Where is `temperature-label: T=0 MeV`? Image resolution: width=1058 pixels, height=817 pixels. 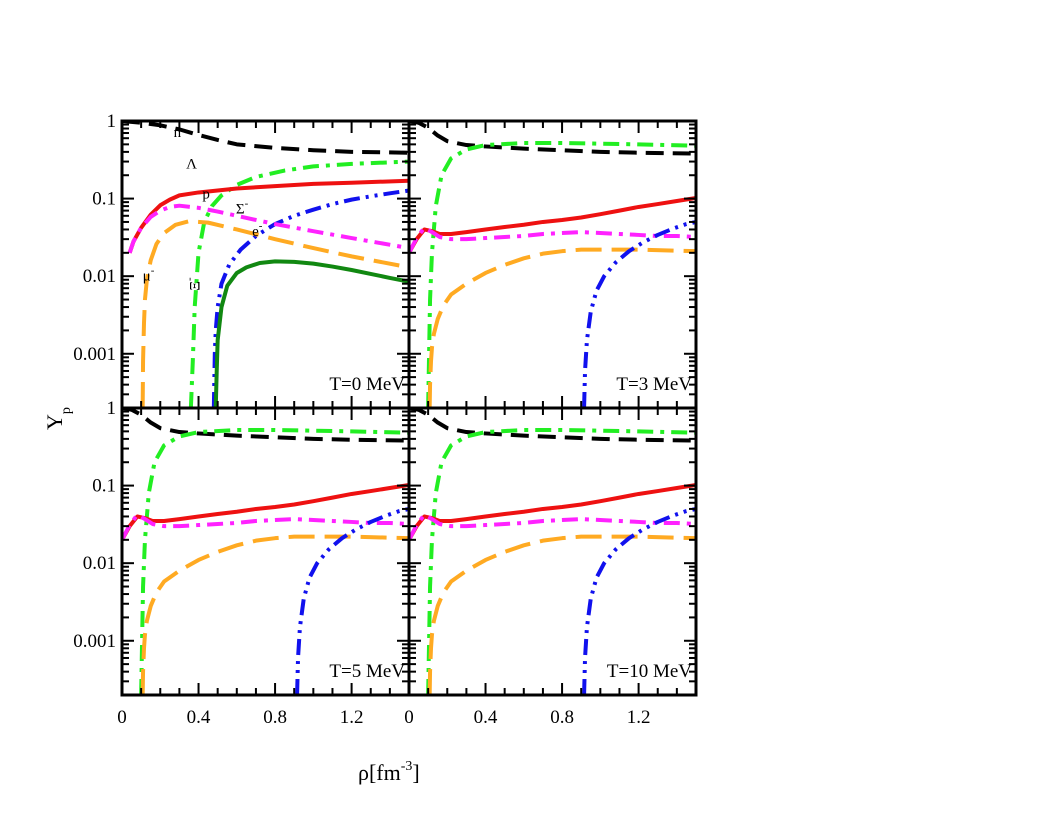
temperature-label: T=0 MeV is located at coordinates (367, 384).